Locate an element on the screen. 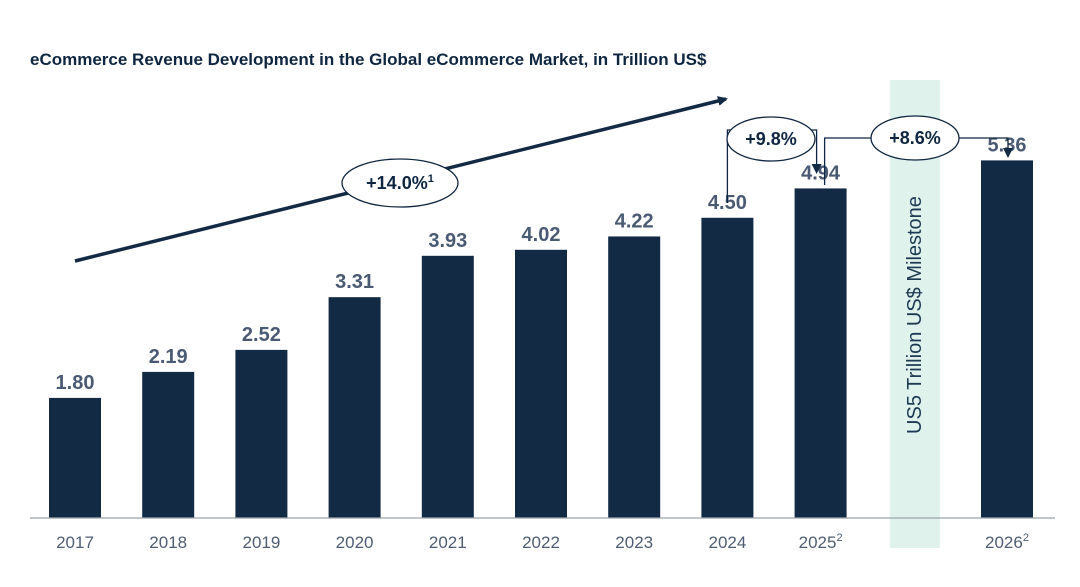  x-tick-label: 20252 is located at coordinates (821, 542).